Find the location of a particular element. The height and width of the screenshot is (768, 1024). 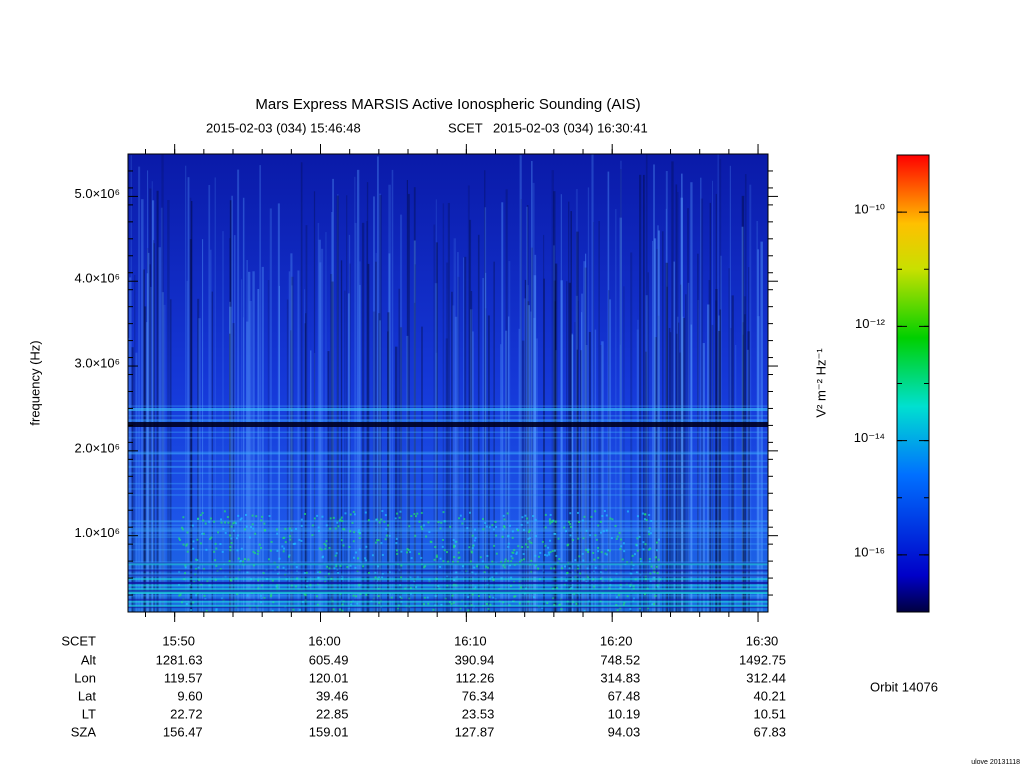

ephemeris-value: 1281.63 is located at coordinates (179, 659).